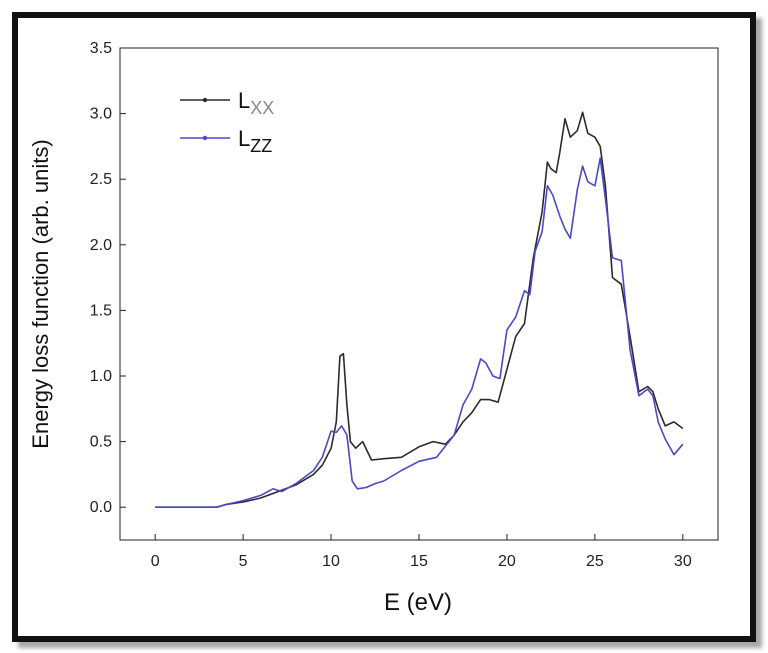  I want to click on y-tick-label: 3.5, so click(101, 48).